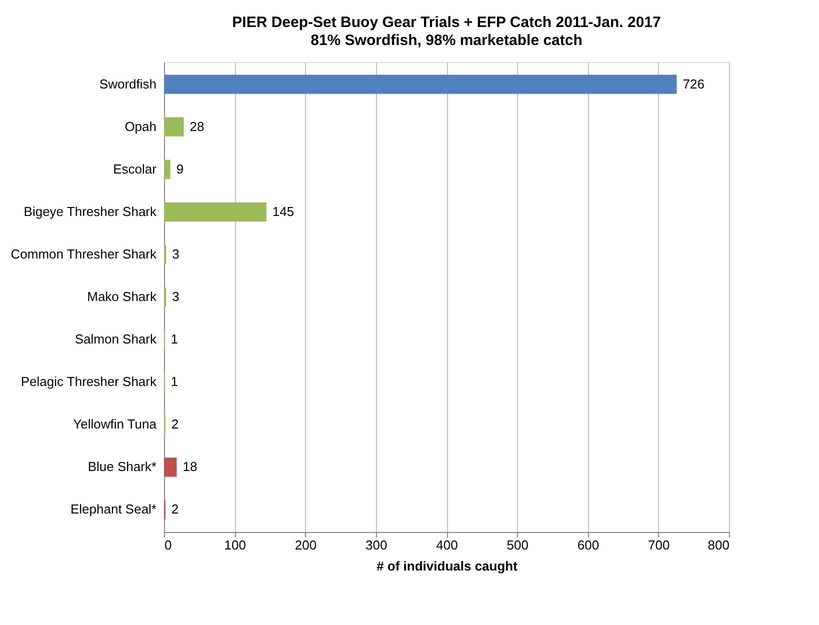 The width and height of the screenshot is (819, 625). I want to click on x-tick-label: 600, so click(588, 545).